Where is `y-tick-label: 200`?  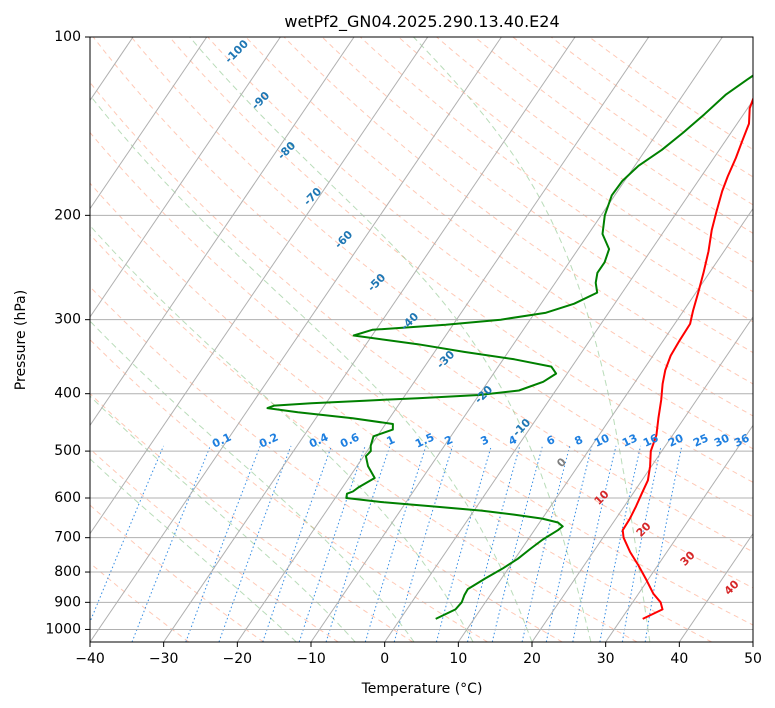 y-tick-label: 200 is located at coordinates (67, 215).